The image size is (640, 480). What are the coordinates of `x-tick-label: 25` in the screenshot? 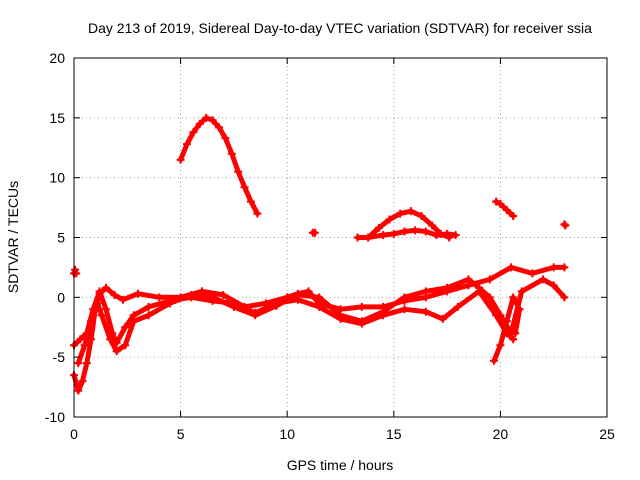 It's located at (607, 434).